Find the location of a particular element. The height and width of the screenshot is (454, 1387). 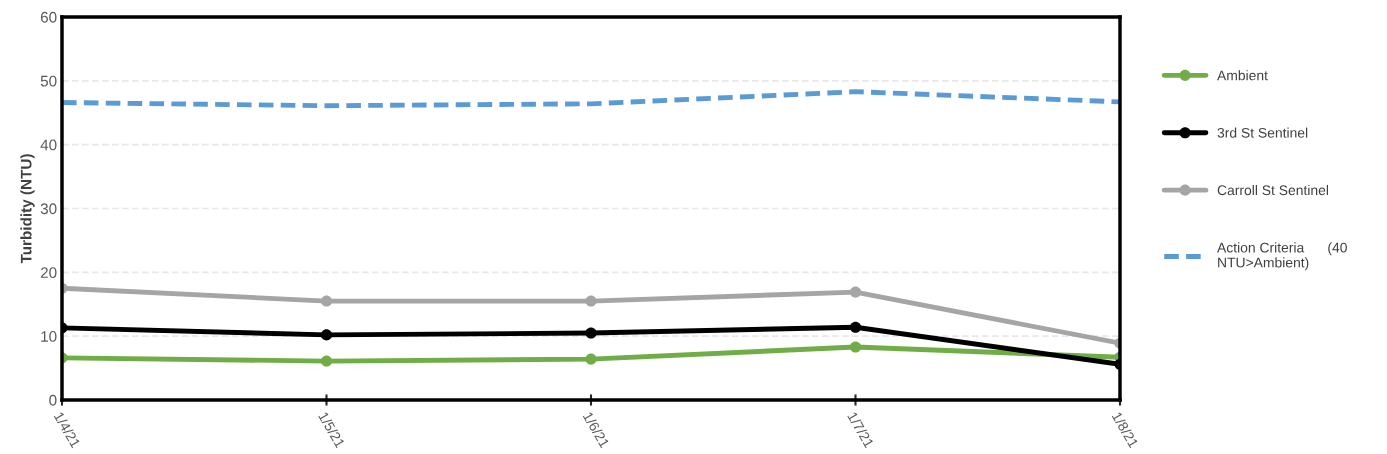

legend-label: Ambient is located at coordinates (1242, 75).